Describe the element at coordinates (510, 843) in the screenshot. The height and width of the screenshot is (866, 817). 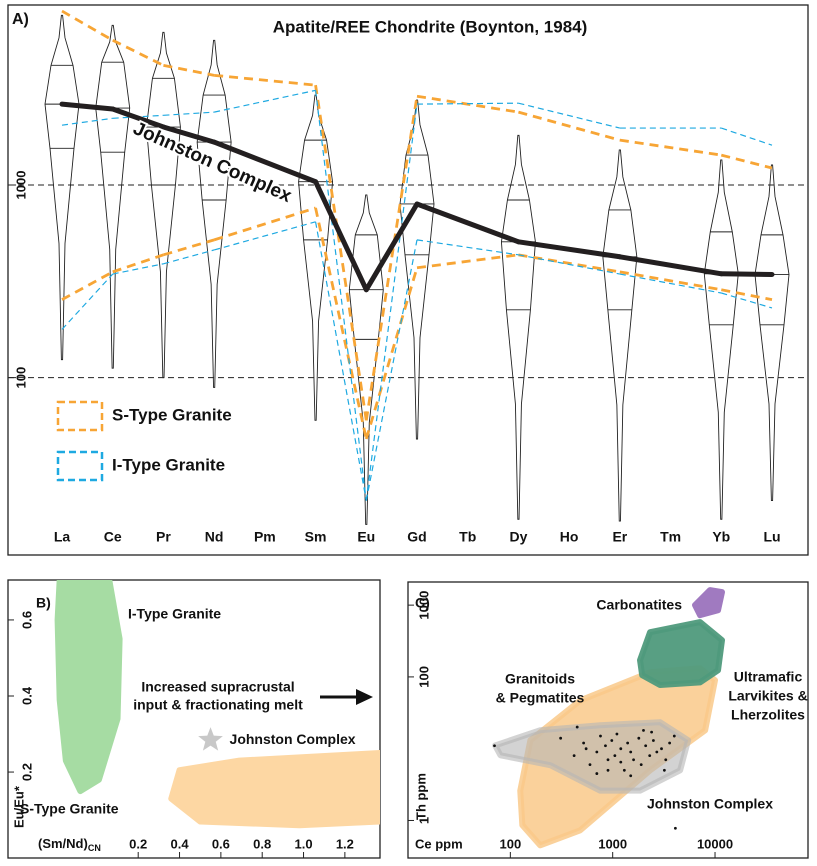
I see `x-tick-label: 100` at that location.